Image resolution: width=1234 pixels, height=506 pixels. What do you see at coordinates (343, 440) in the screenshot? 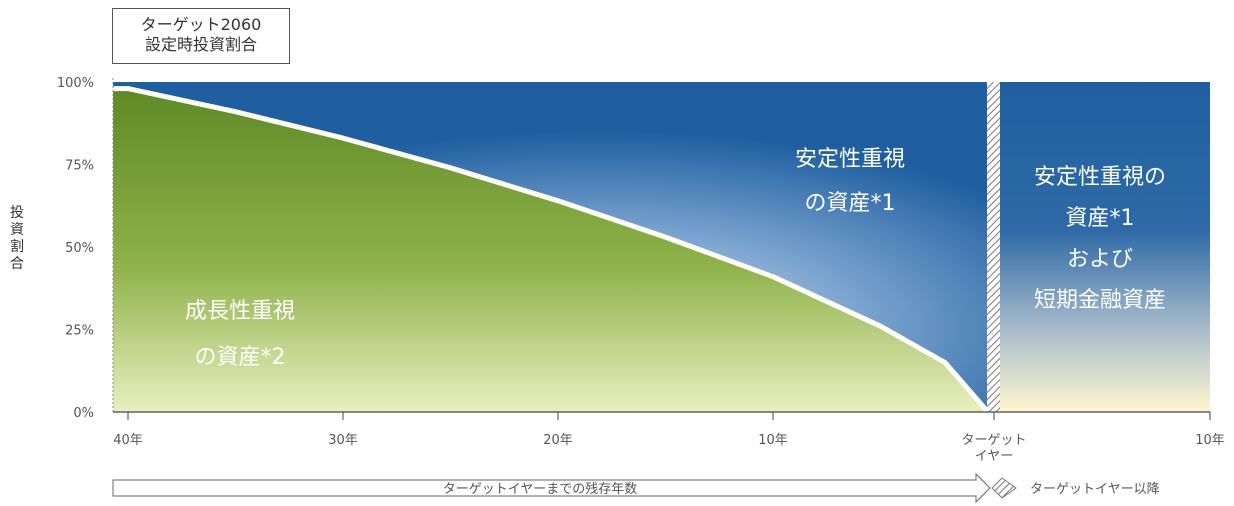
I see `x-tick-label-1: 30年` at bounding box center [343, 440].